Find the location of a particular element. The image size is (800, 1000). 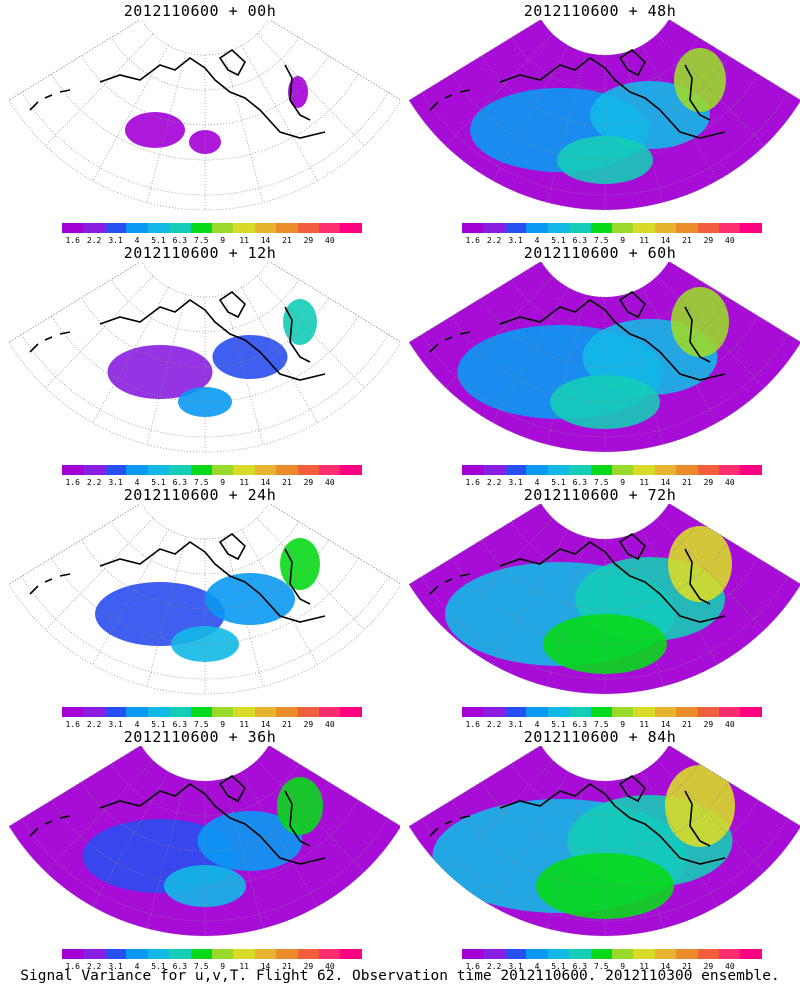

graticule is located at coordinates (604, 357).